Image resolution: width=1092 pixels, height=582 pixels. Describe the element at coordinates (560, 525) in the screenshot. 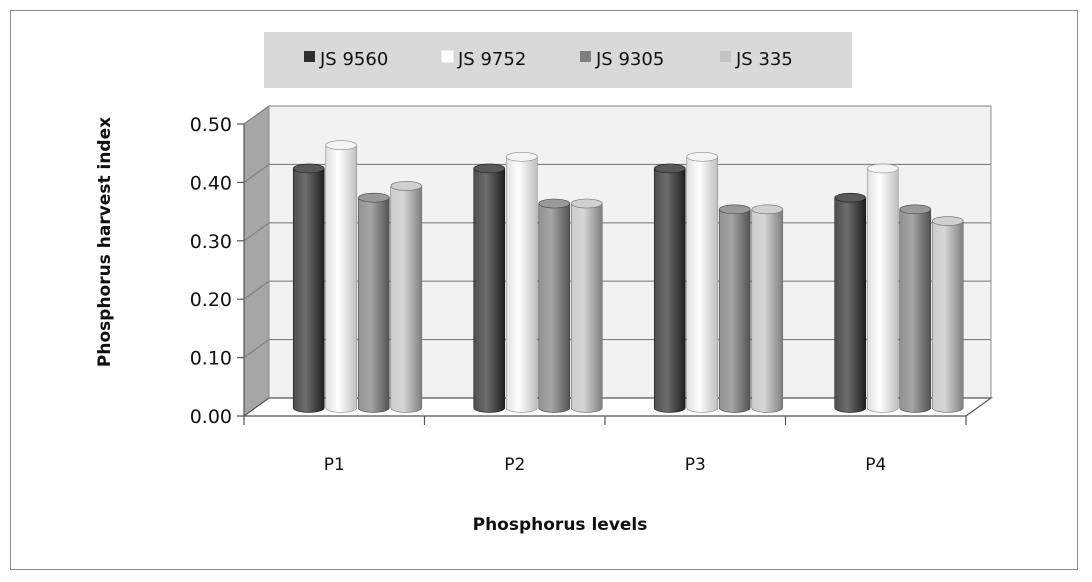

I see `x-axis-title: Phosphorus levels` at that location.